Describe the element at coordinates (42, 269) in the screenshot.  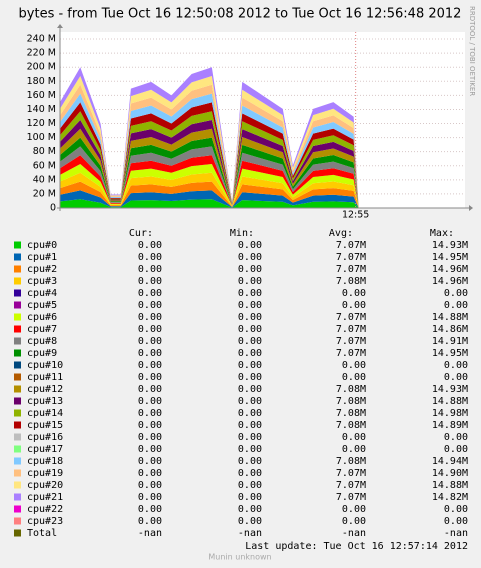
I see `legend-name: cpu#2` at that location.